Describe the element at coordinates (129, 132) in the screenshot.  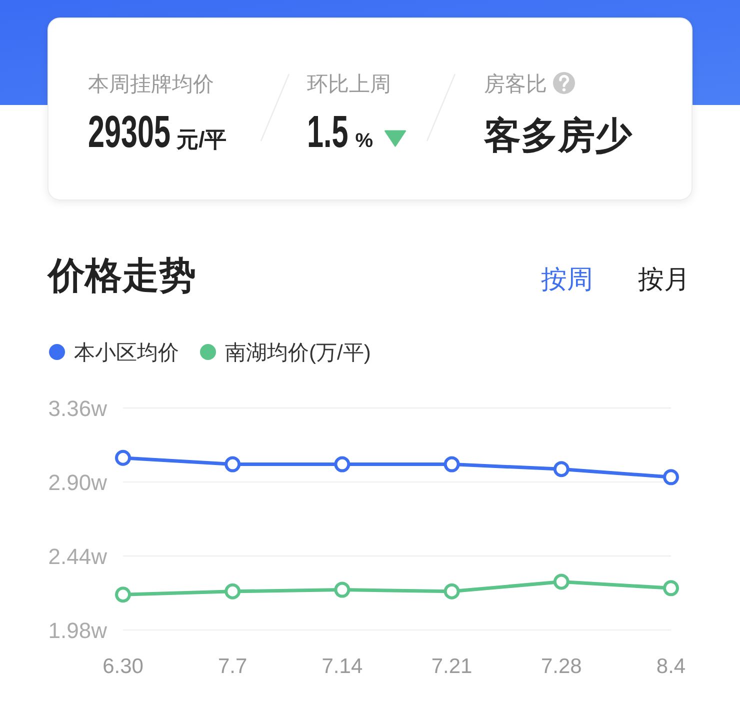
I see `text: 29305` at that location.